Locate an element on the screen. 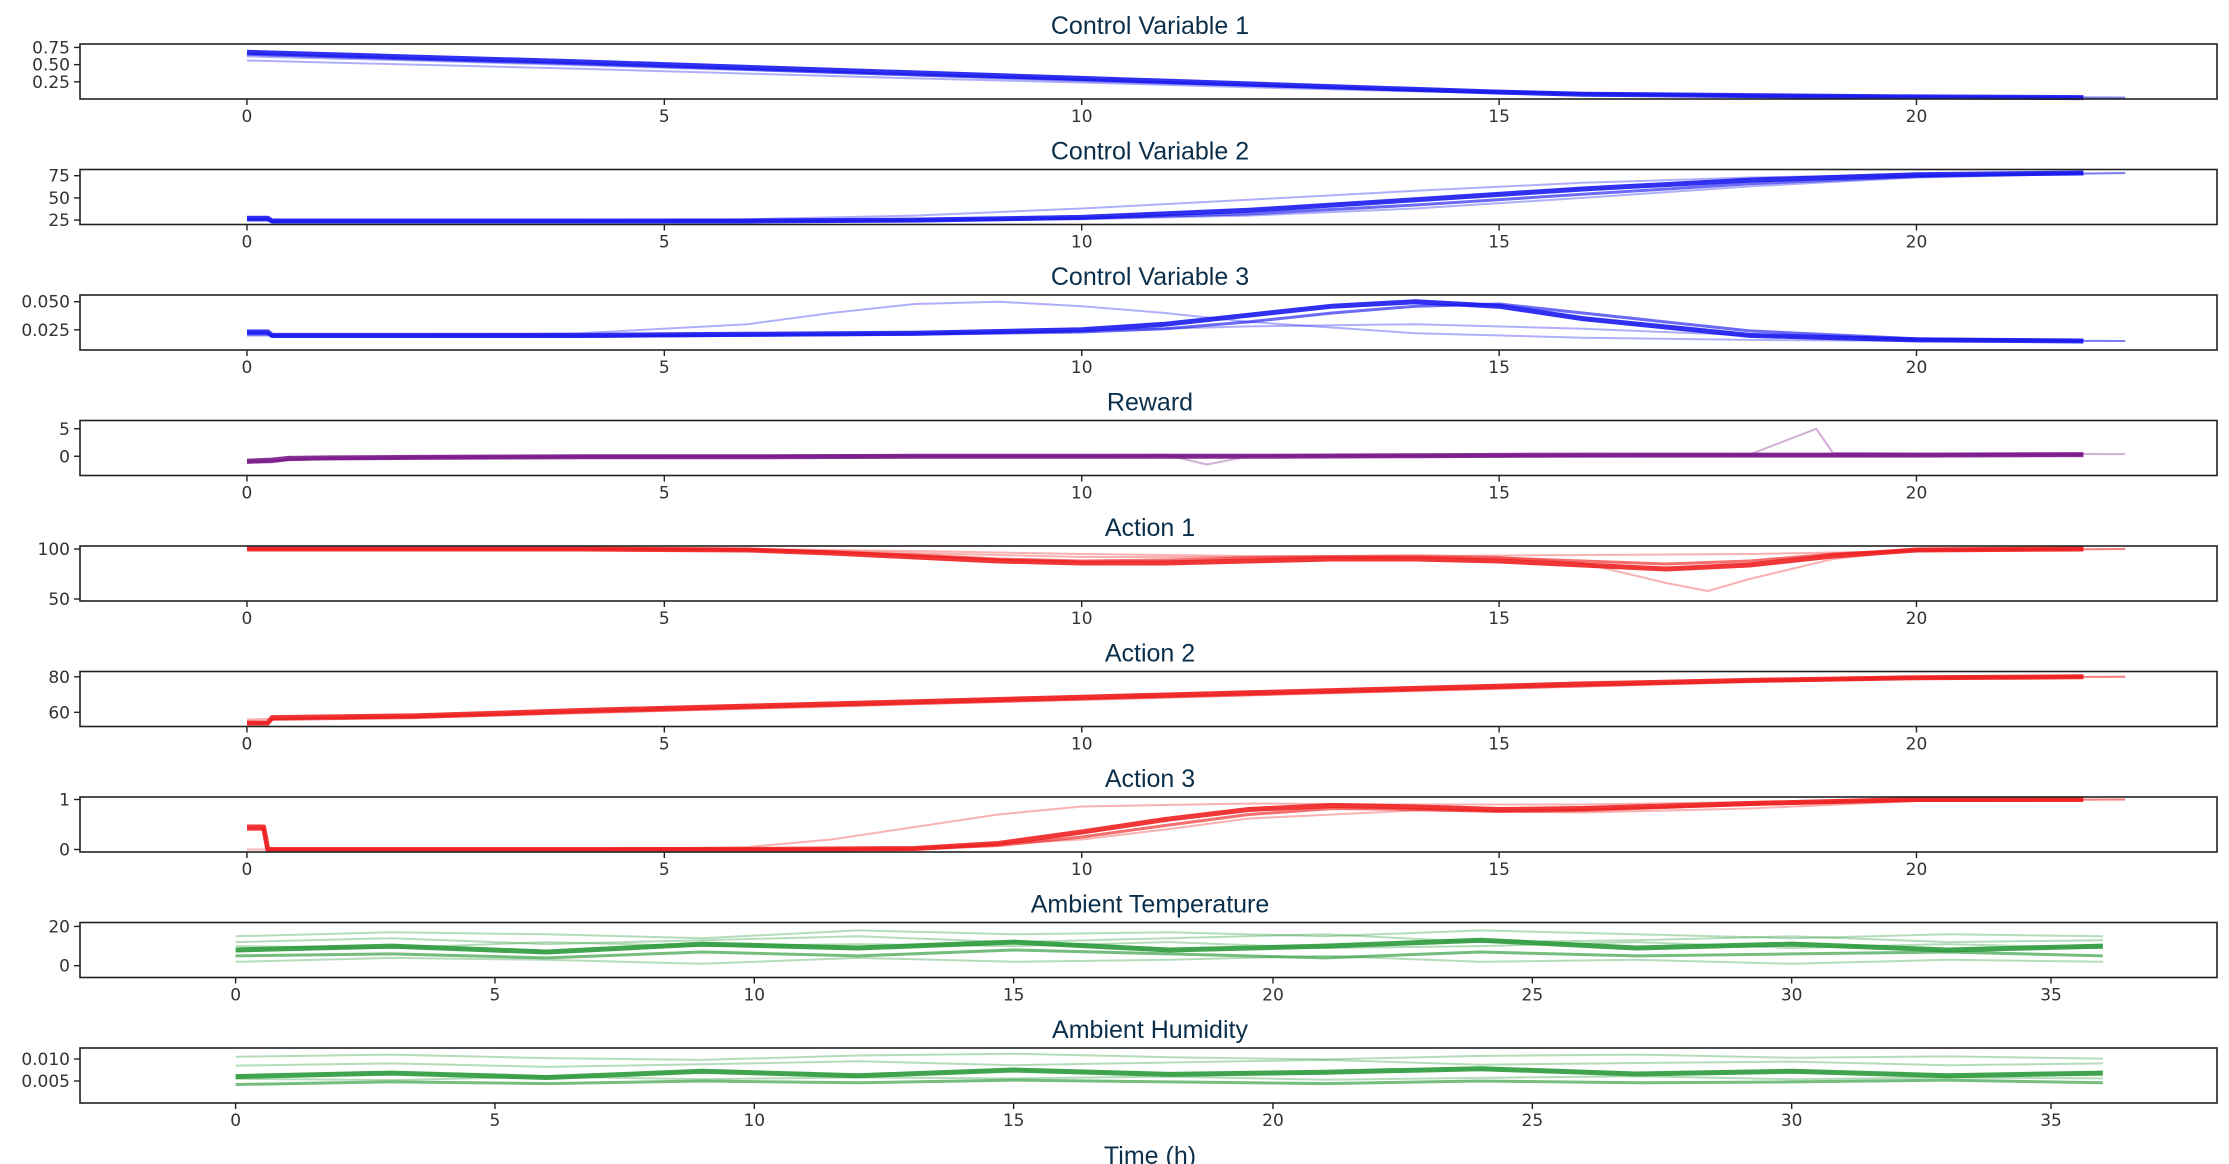 The height and width of the screenshot is (1164, 2229). subplot-title: Ambient Humidity is located at coordinates (1150, 1030).